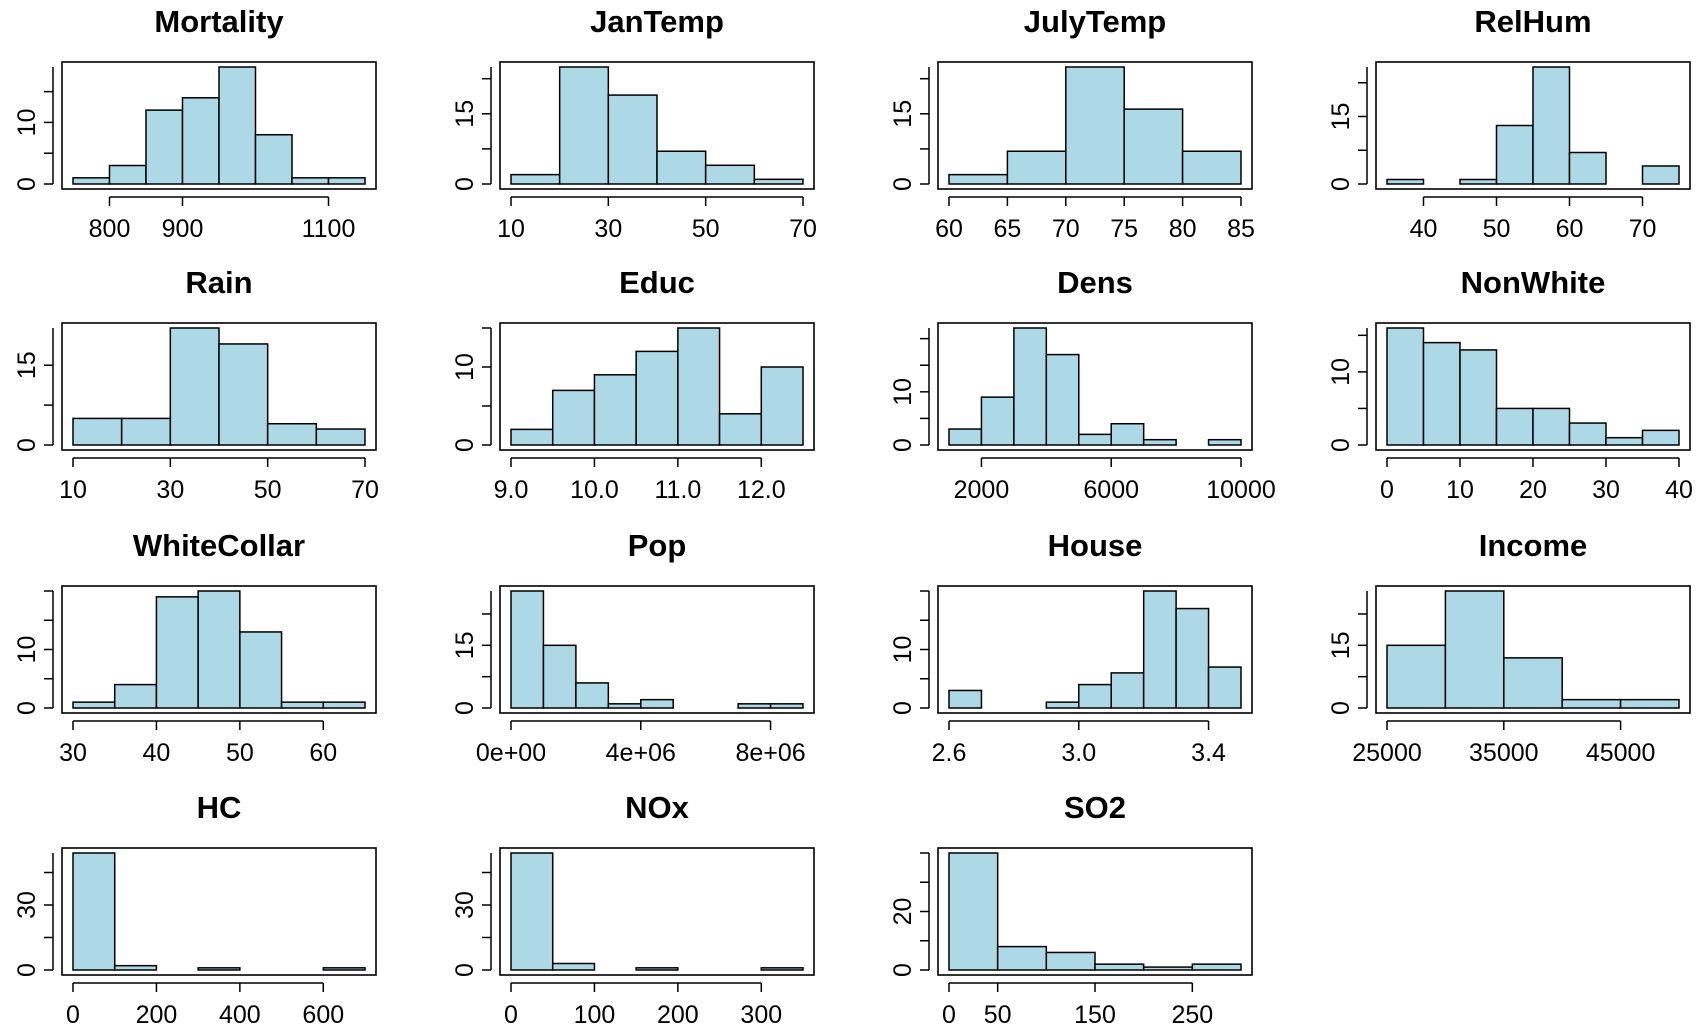 The image size is (1697, 1029). What do you see at coordinates (1183, 229) in the screenshot?
I see `x-tick-label: 80` at bounding box center [1183, 229].